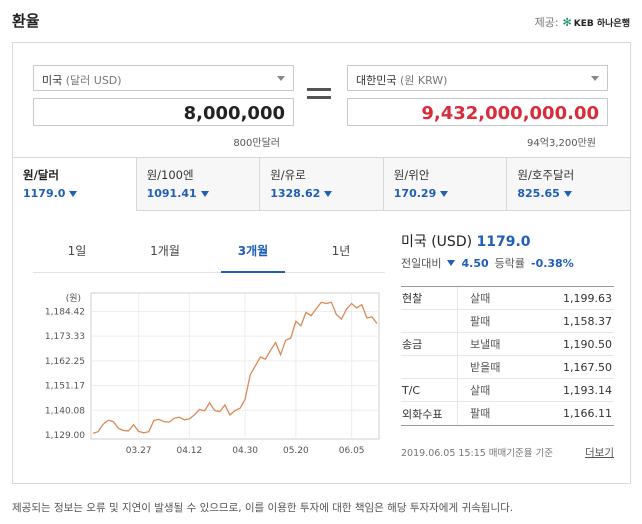  What do you see at coordinates (256, 143) in the screenshot?
I see `from-amount-hint: 800만달러` at bounding box center [256, 143].